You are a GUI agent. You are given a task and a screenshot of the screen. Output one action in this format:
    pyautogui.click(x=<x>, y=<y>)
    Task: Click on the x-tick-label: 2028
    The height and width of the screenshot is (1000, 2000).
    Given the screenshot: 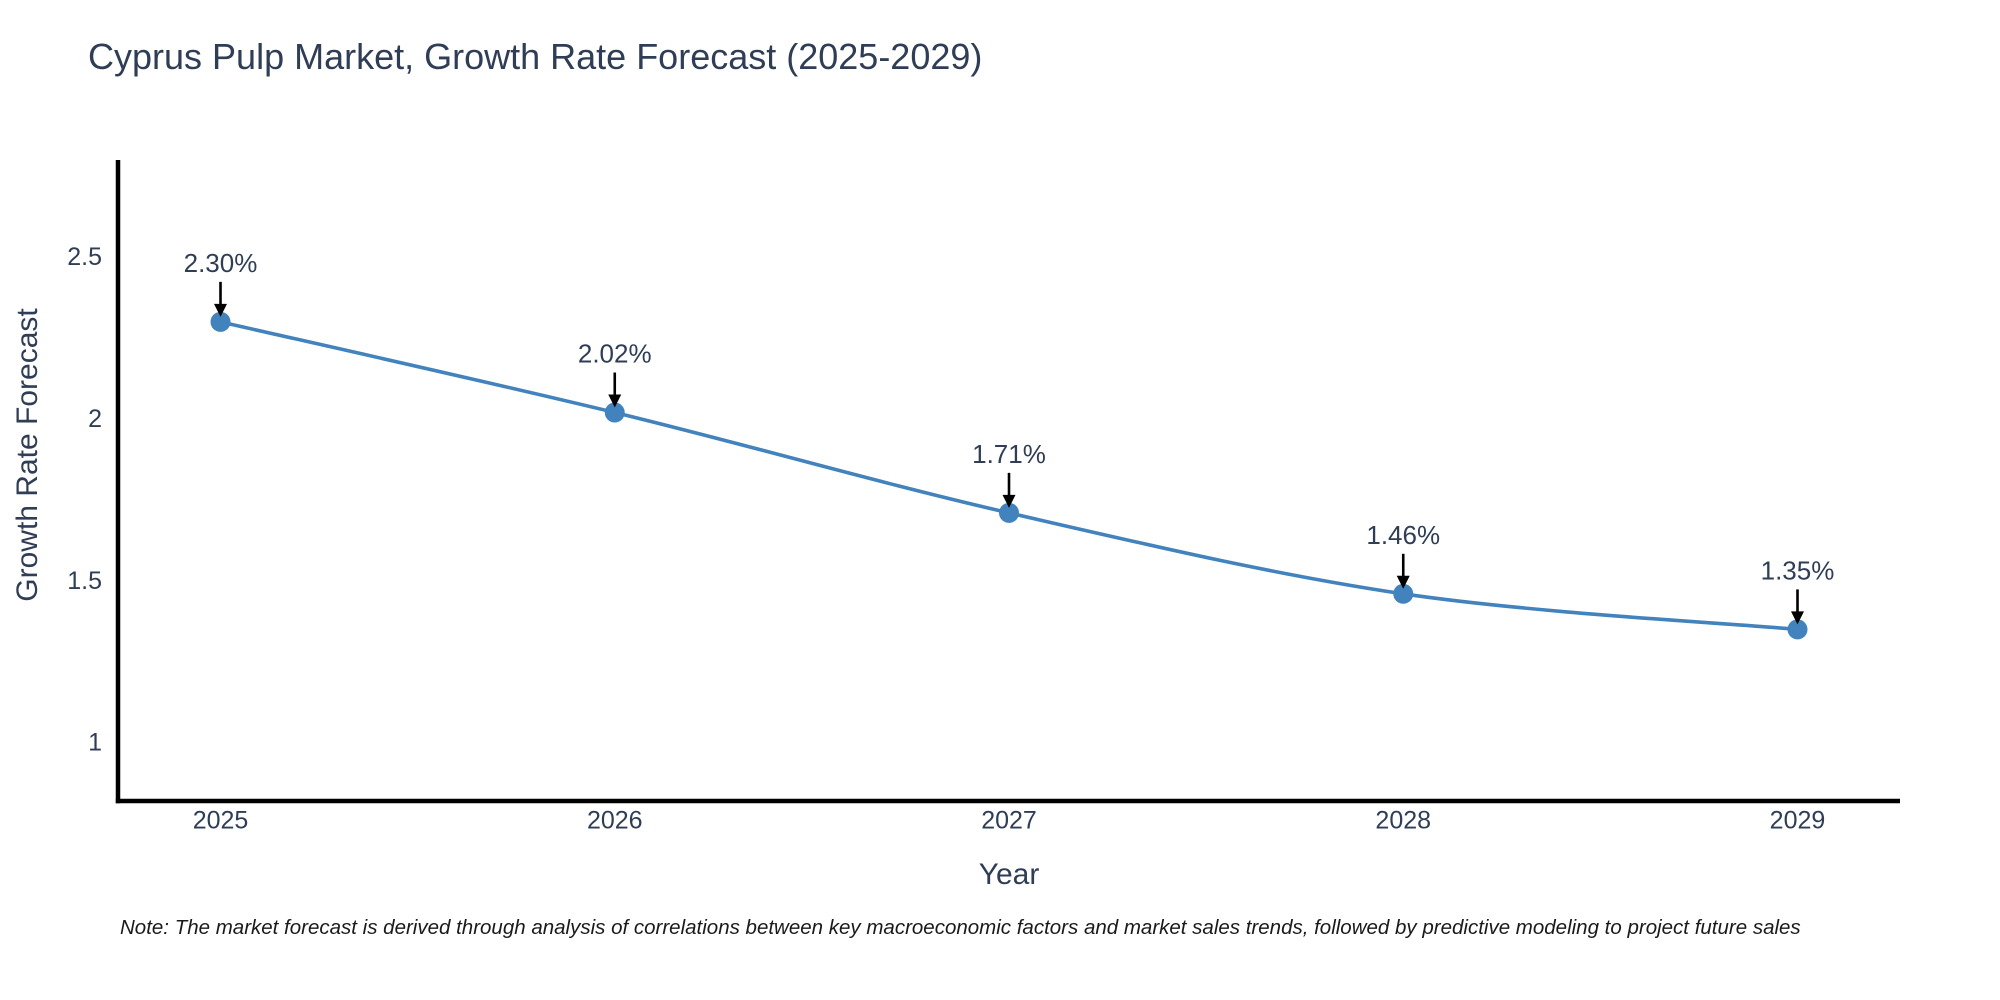 What is the action you would take?
    pyautogui.click(x=1403, y=821)
    